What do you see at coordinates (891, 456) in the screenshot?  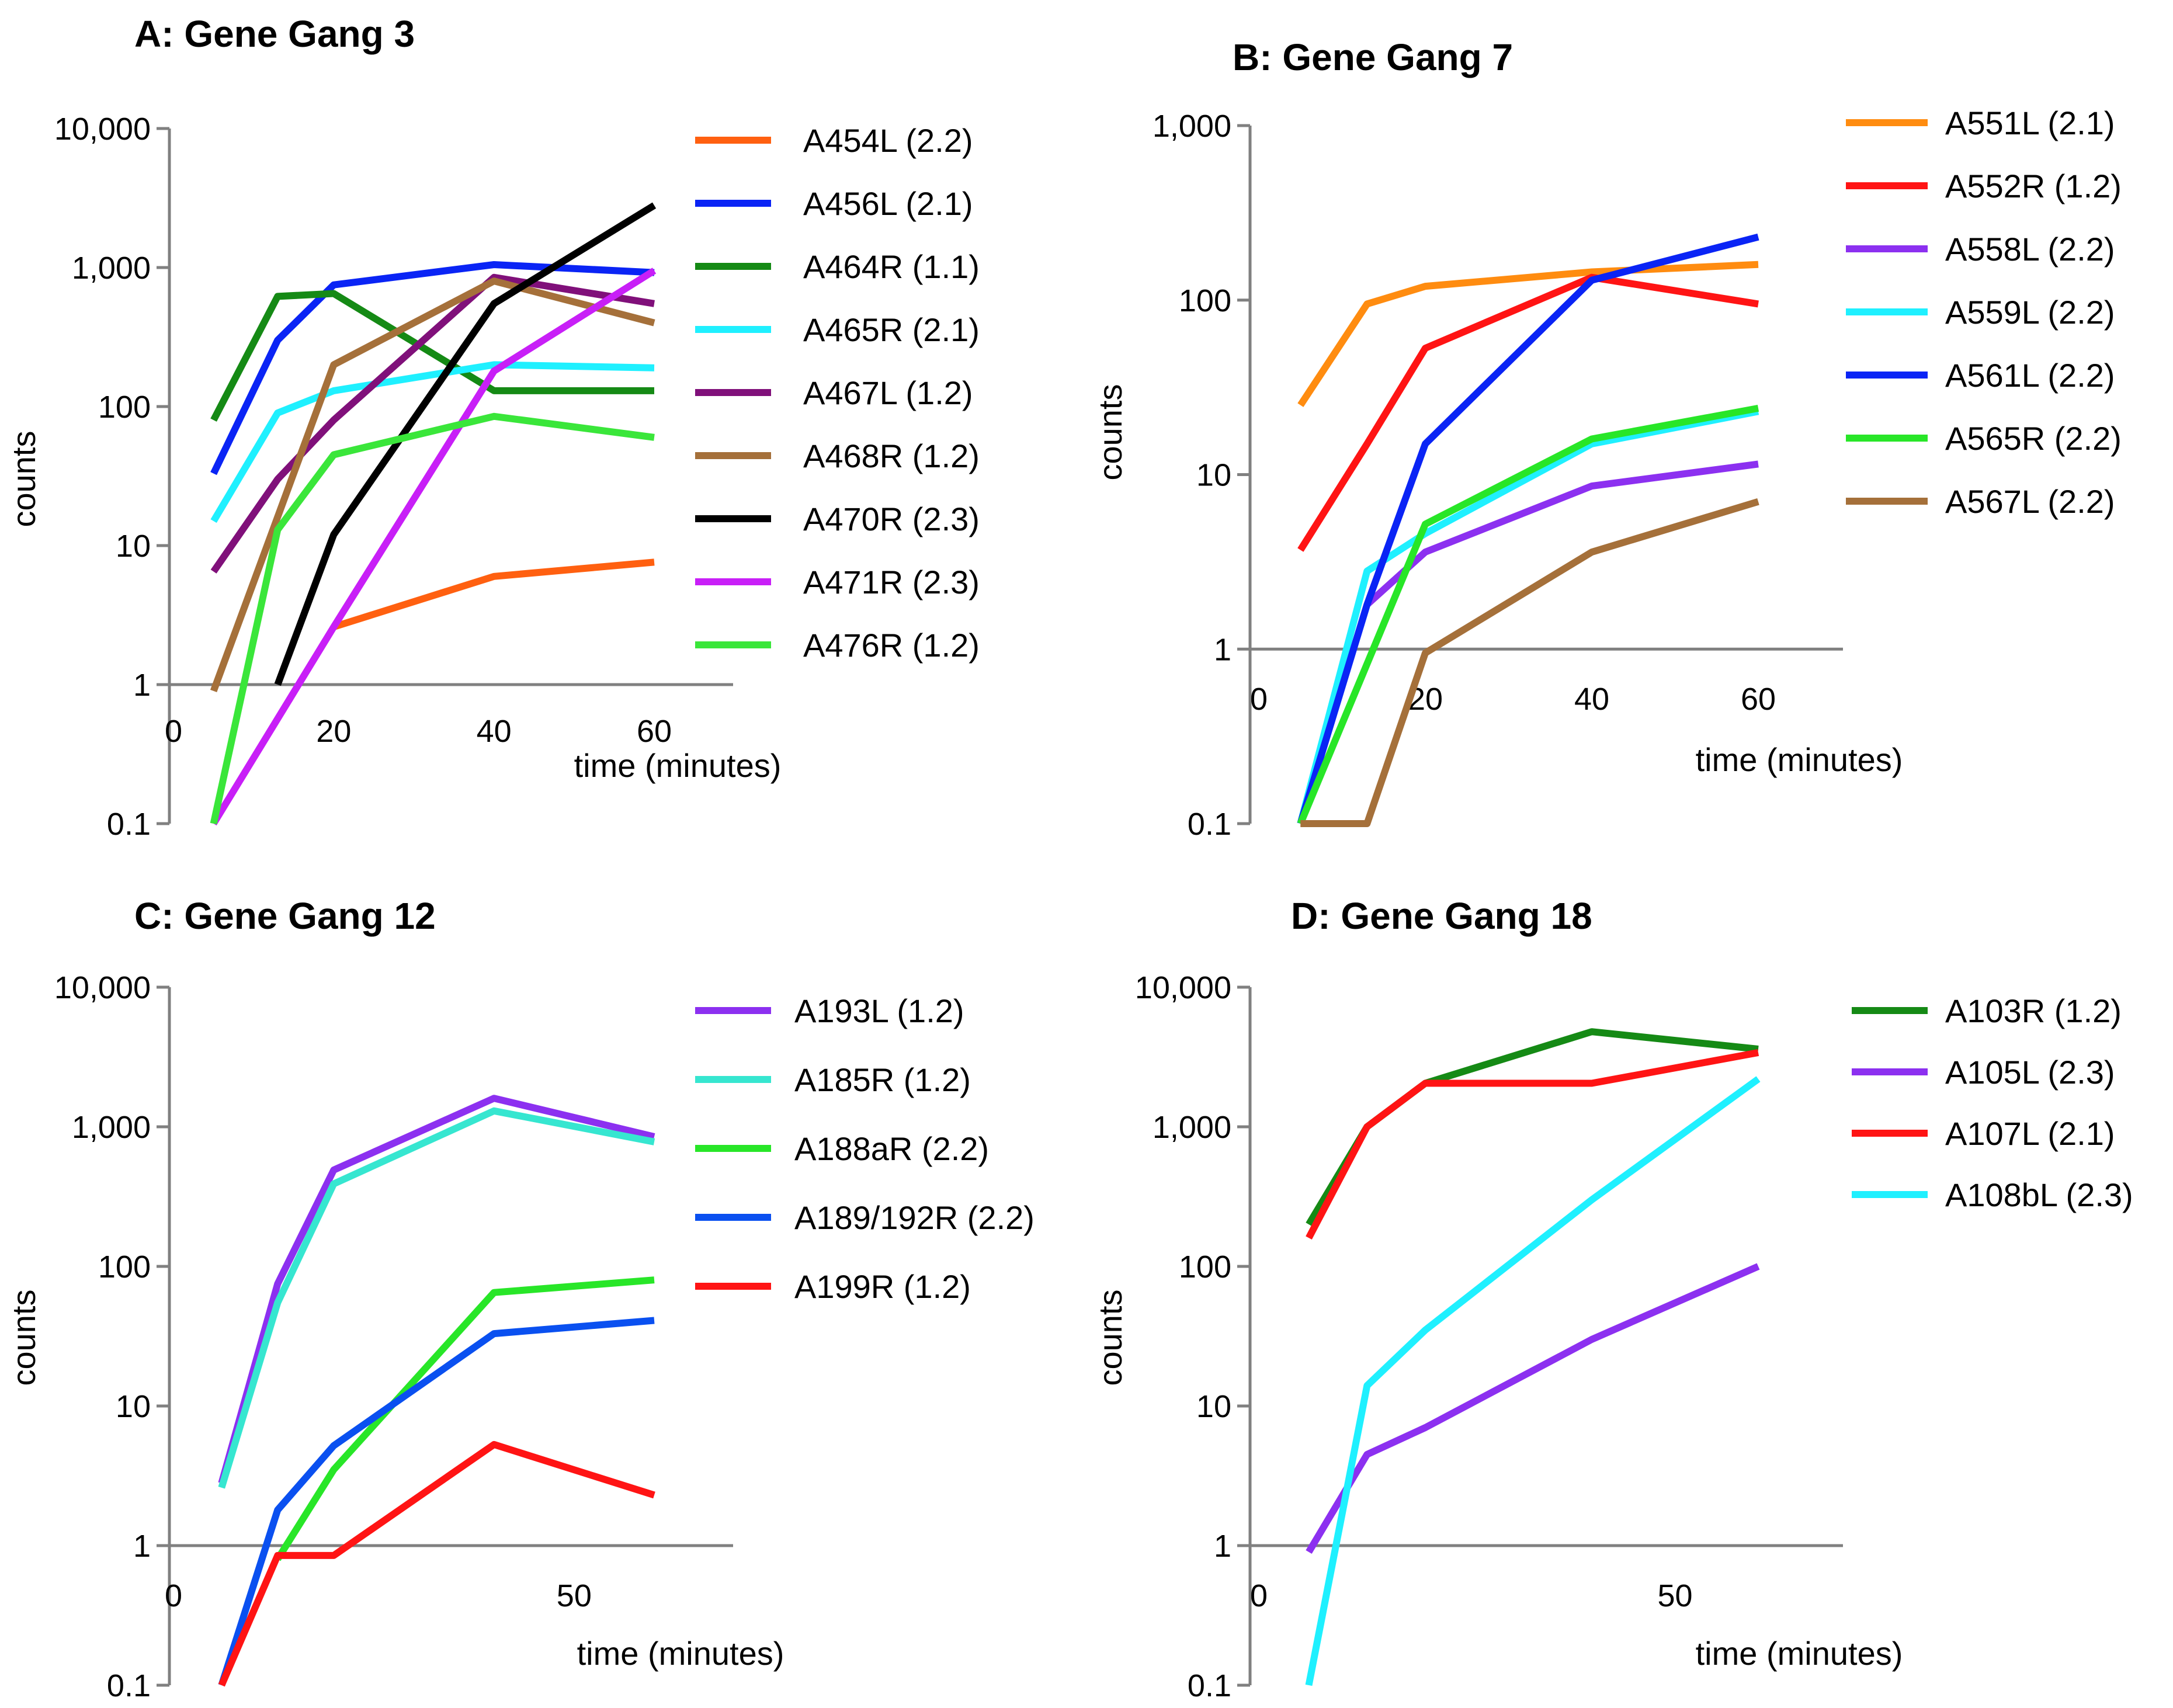 I see `legend-entry: A468R (1.2)` at bounding box center [891, 456].